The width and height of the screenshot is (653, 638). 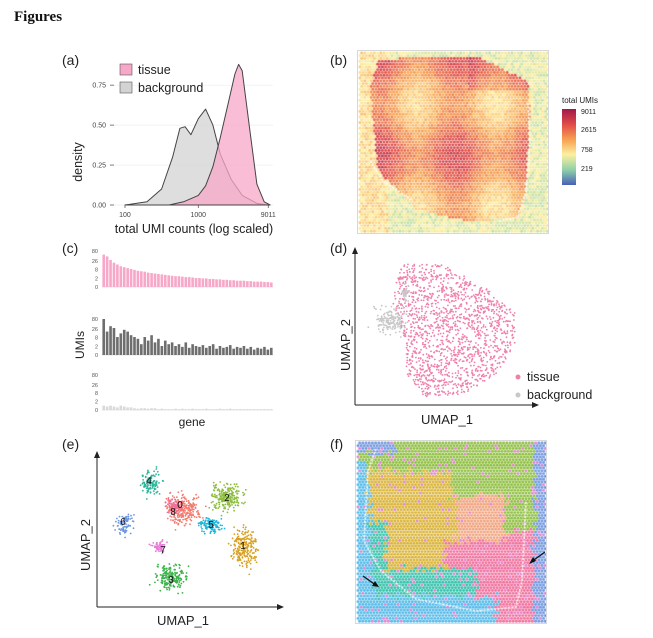 I want to click on panel-label-c: (c), so click(x=70, y=248).